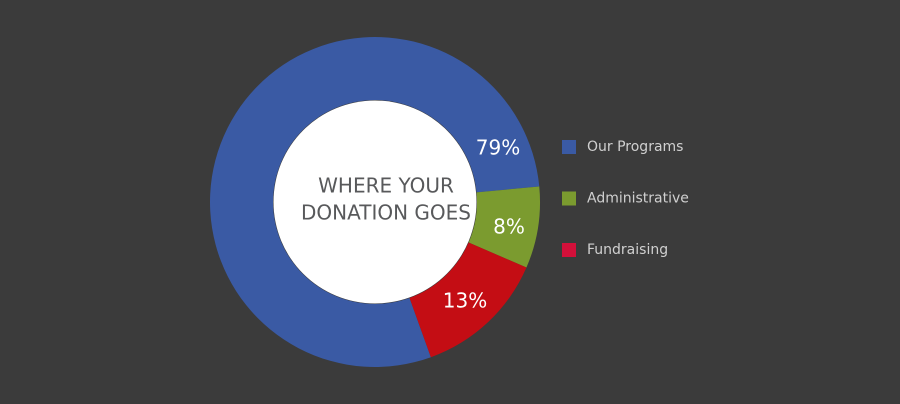  I want to click on chart-title: WHERE YOUR, so click(386, 186).